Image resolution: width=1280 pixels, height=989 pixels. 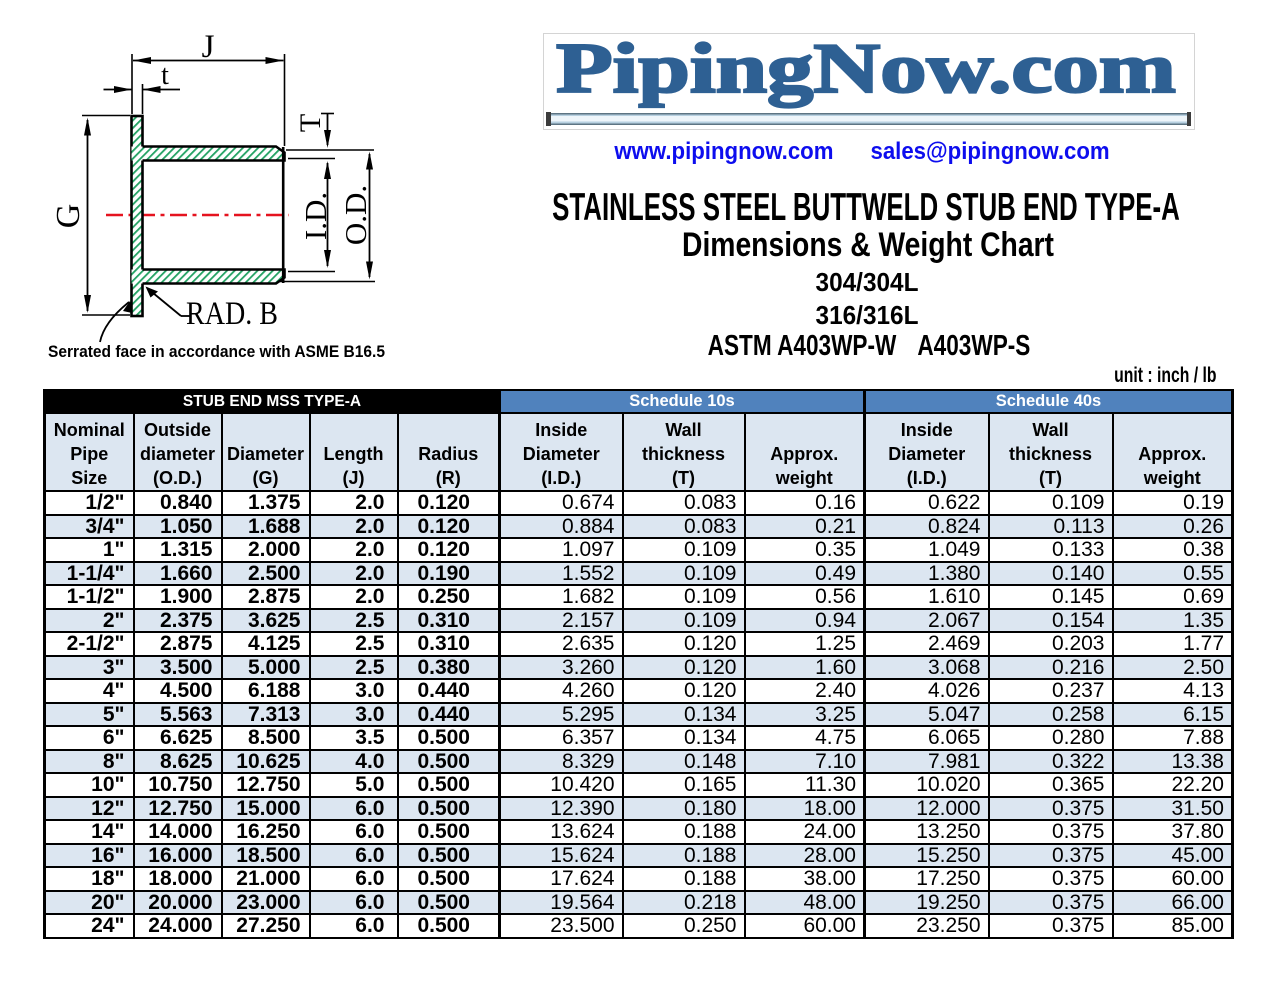 What do you see at coordinates (315, 216) in the screenshot?
I see `svg-text: I.D.` at bounding box center [315, 216].